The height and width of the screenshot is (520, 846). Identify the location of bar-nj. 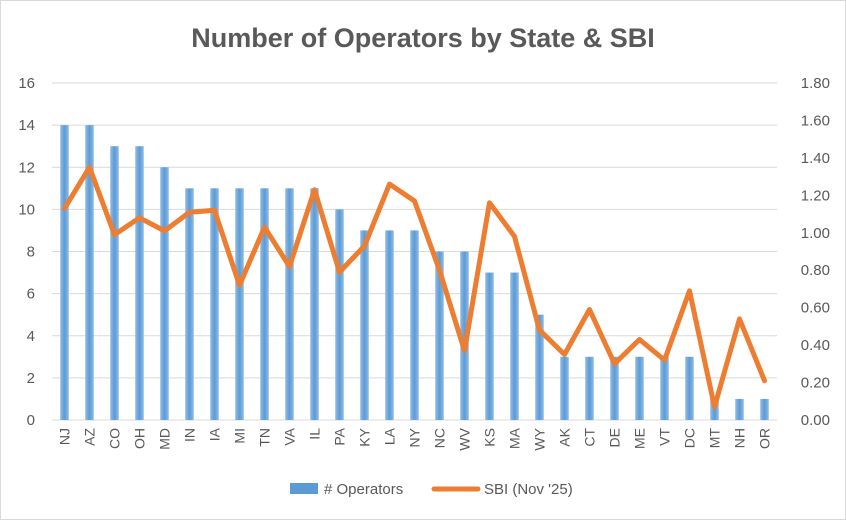
(64, 272).